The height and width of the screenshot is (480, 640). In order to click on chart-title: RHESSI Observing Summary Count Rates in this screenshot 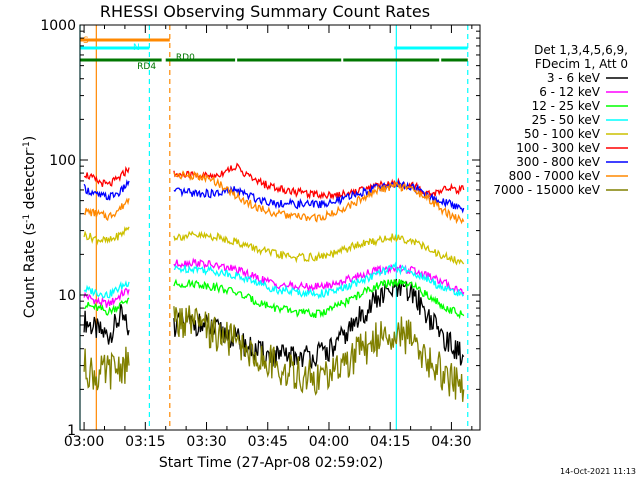, I will do `click(265, 11)`.